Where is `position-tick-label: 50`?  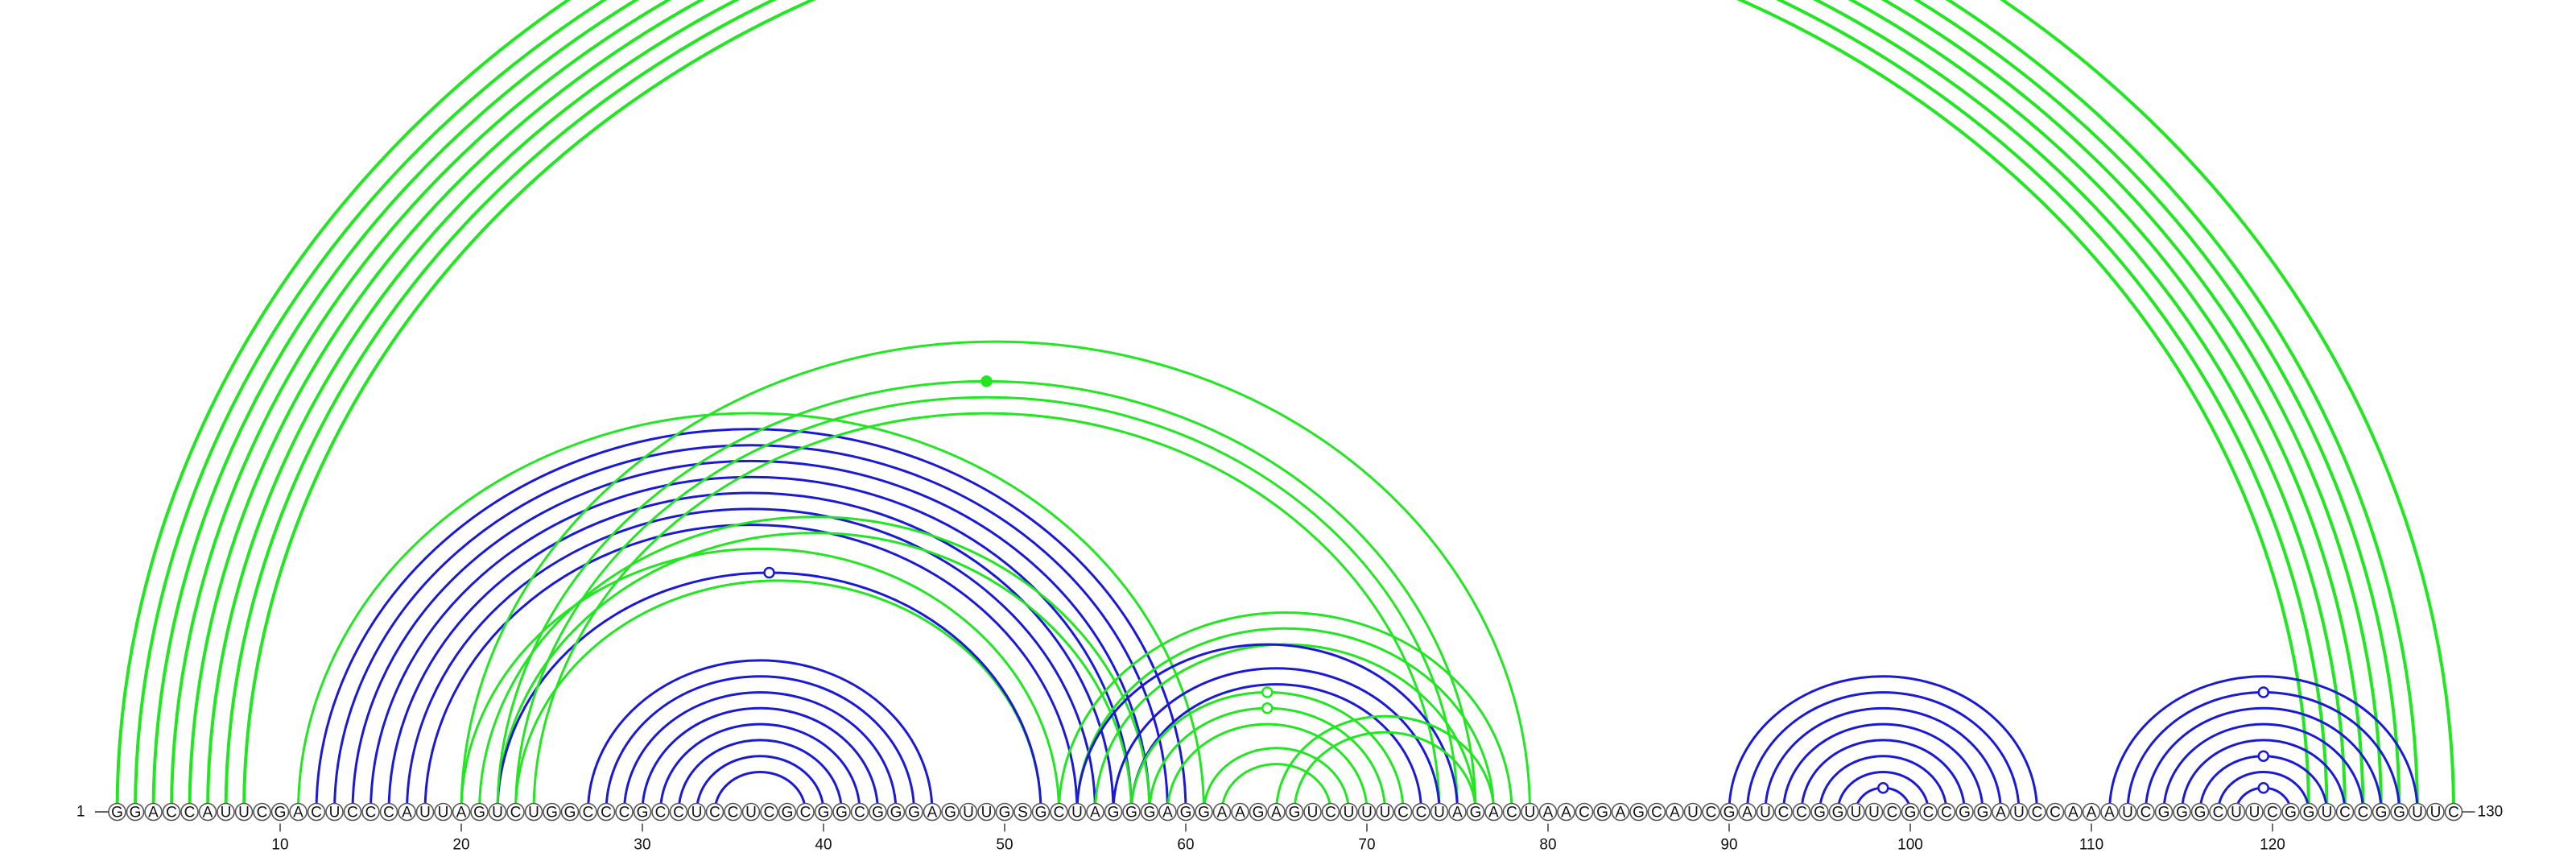 position-tick-label: 50 is located at coordinates (1005, 845).